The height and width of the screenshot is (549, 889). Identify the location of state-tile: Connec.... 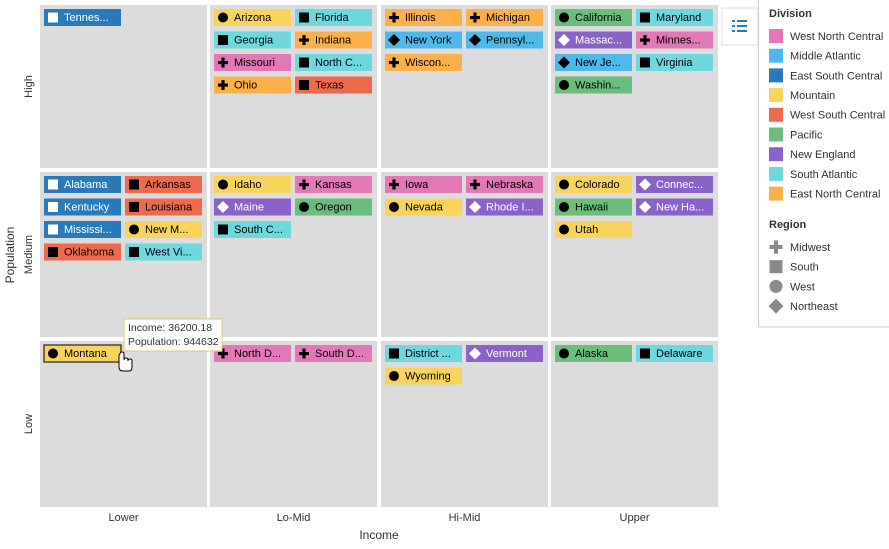
(674, 184).